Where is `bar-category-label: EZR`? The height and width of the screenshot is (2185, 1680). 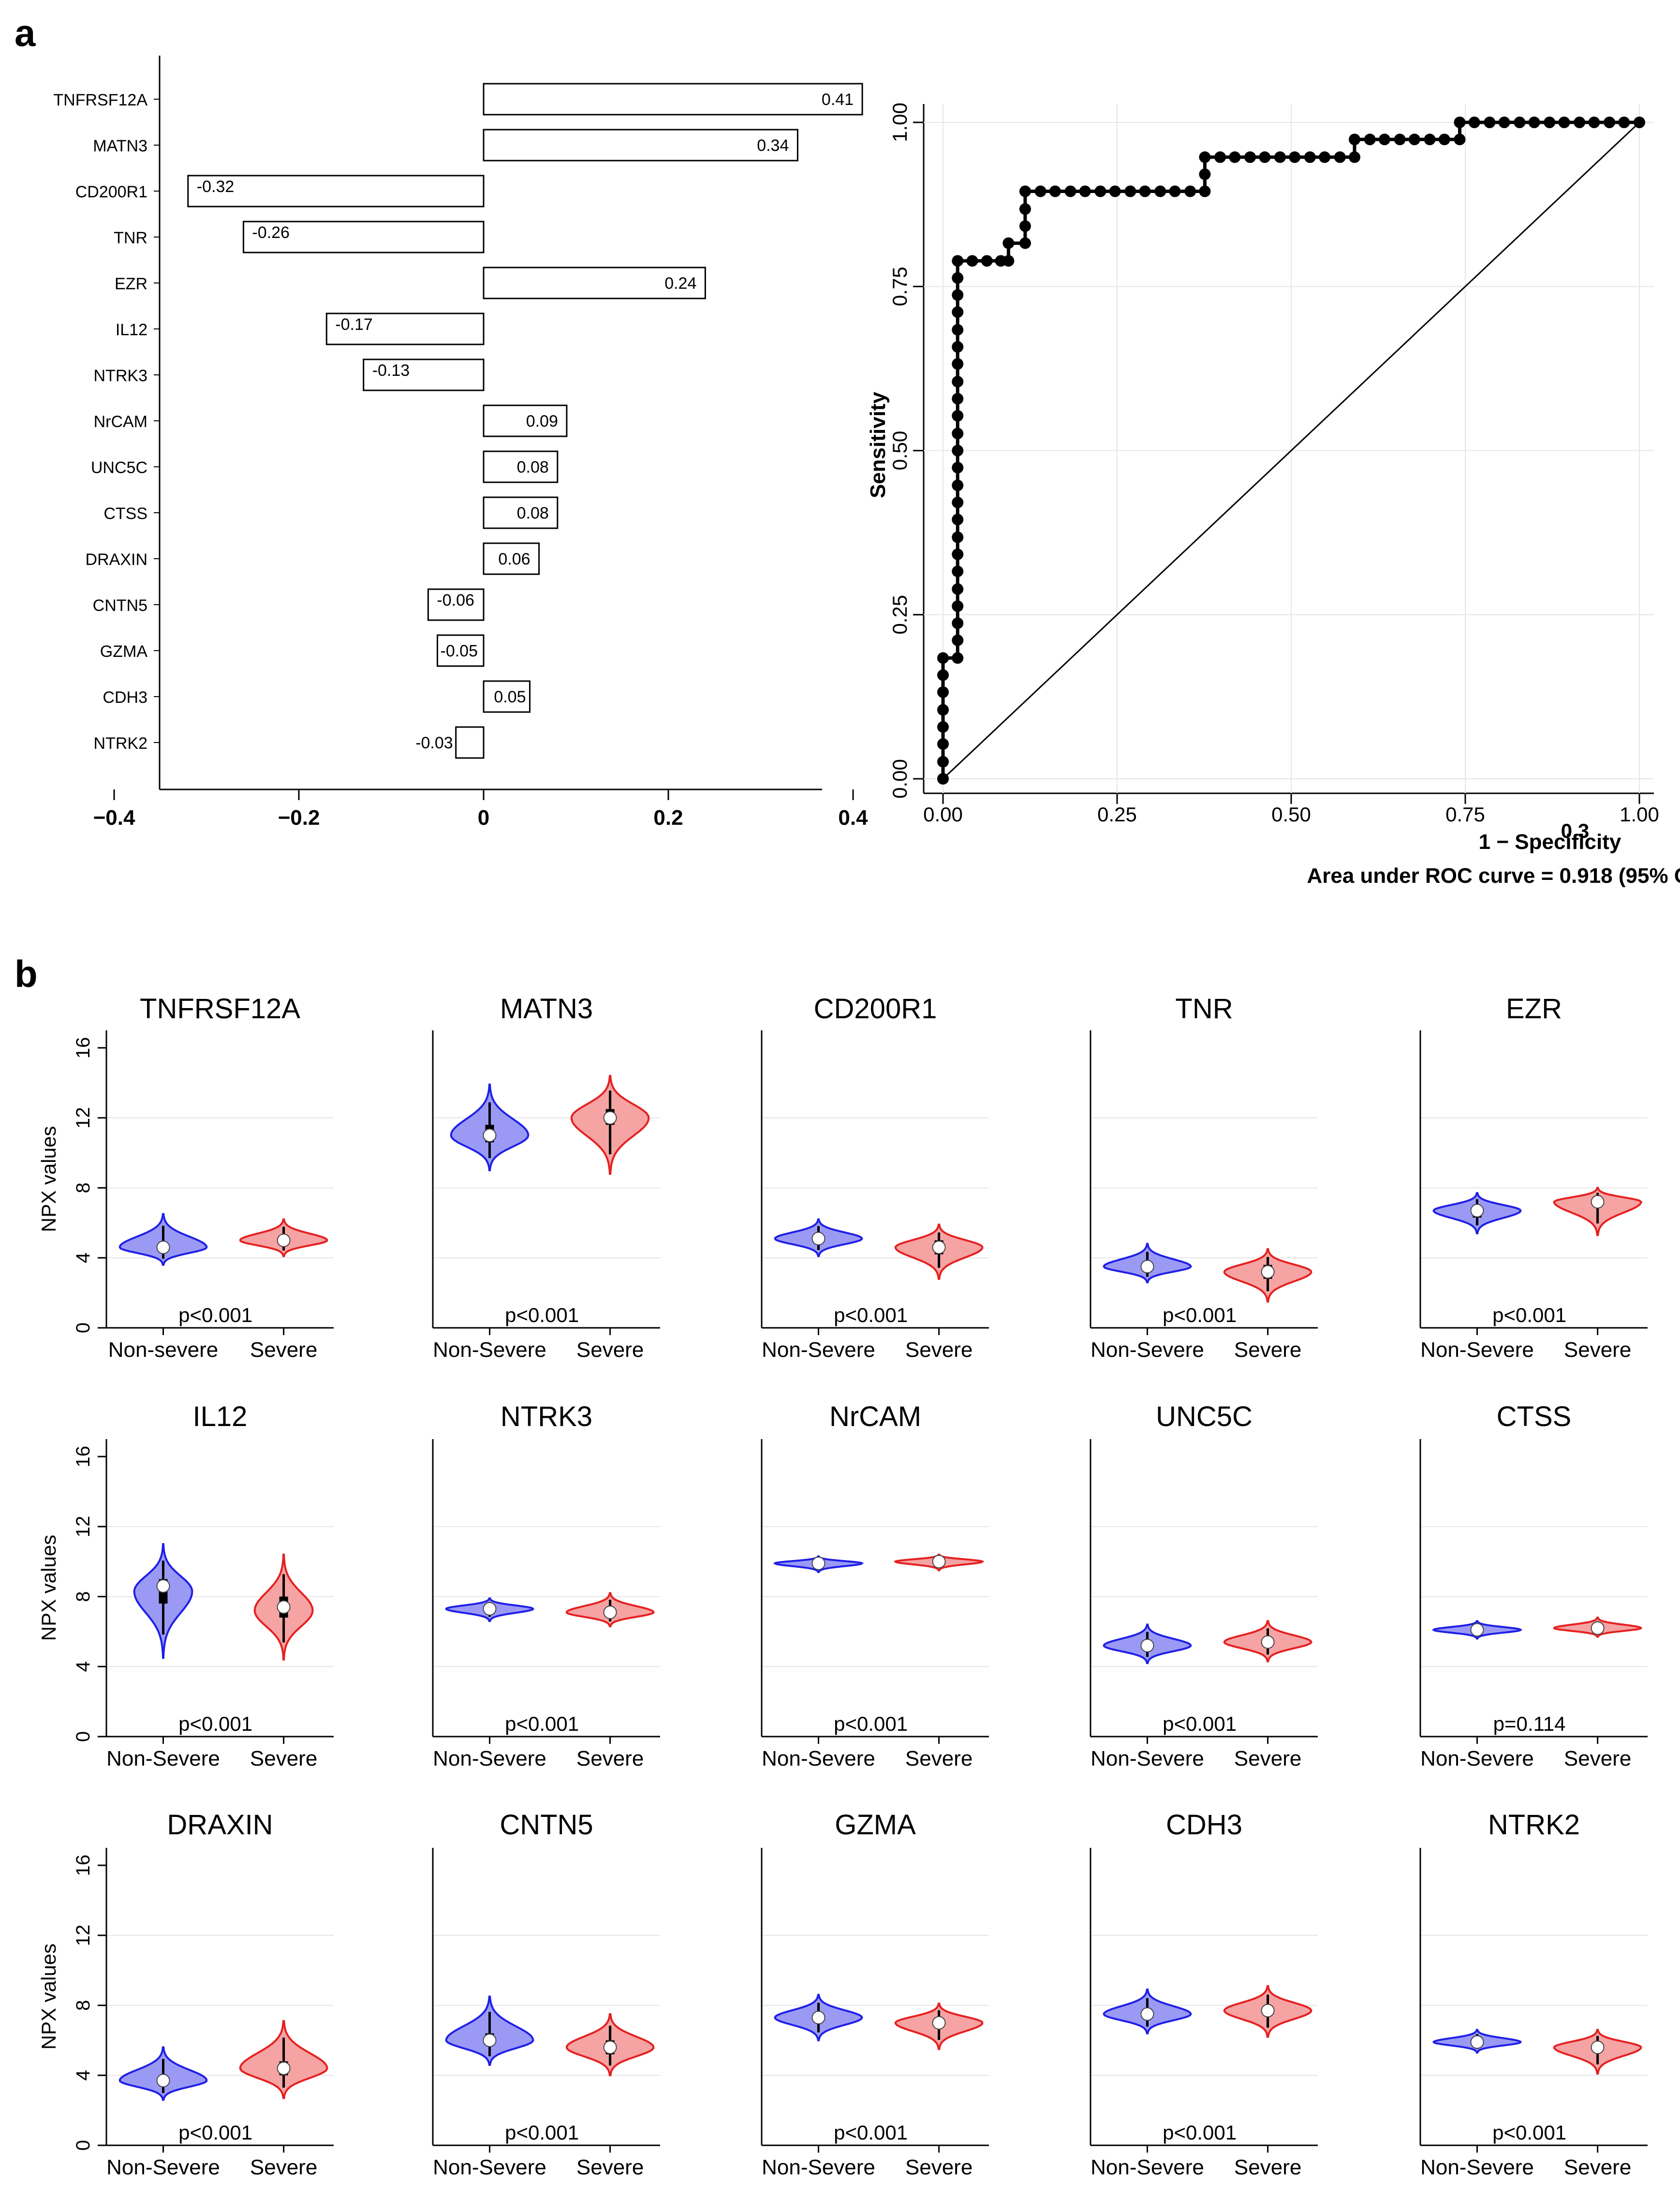
bar-category-label: EZR is located at coordinates (131, 284).